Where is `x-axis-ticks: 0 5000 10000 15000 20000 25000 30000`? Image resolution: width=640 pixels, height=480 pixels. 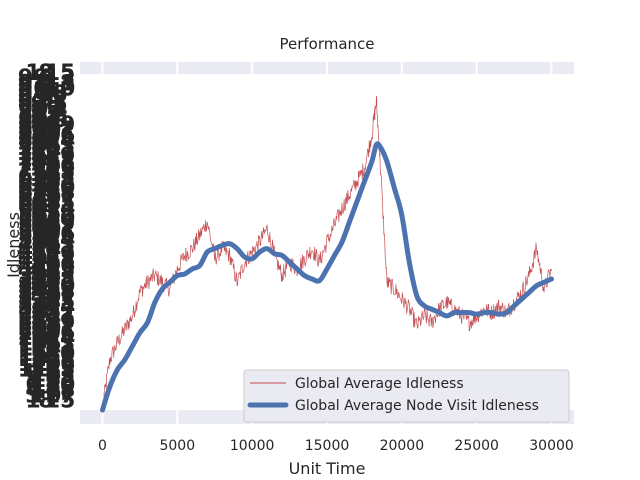
x-axis-ticks: 0 5000 10000 15000 20000 25000 30000 is located at coordinates (336, 446).